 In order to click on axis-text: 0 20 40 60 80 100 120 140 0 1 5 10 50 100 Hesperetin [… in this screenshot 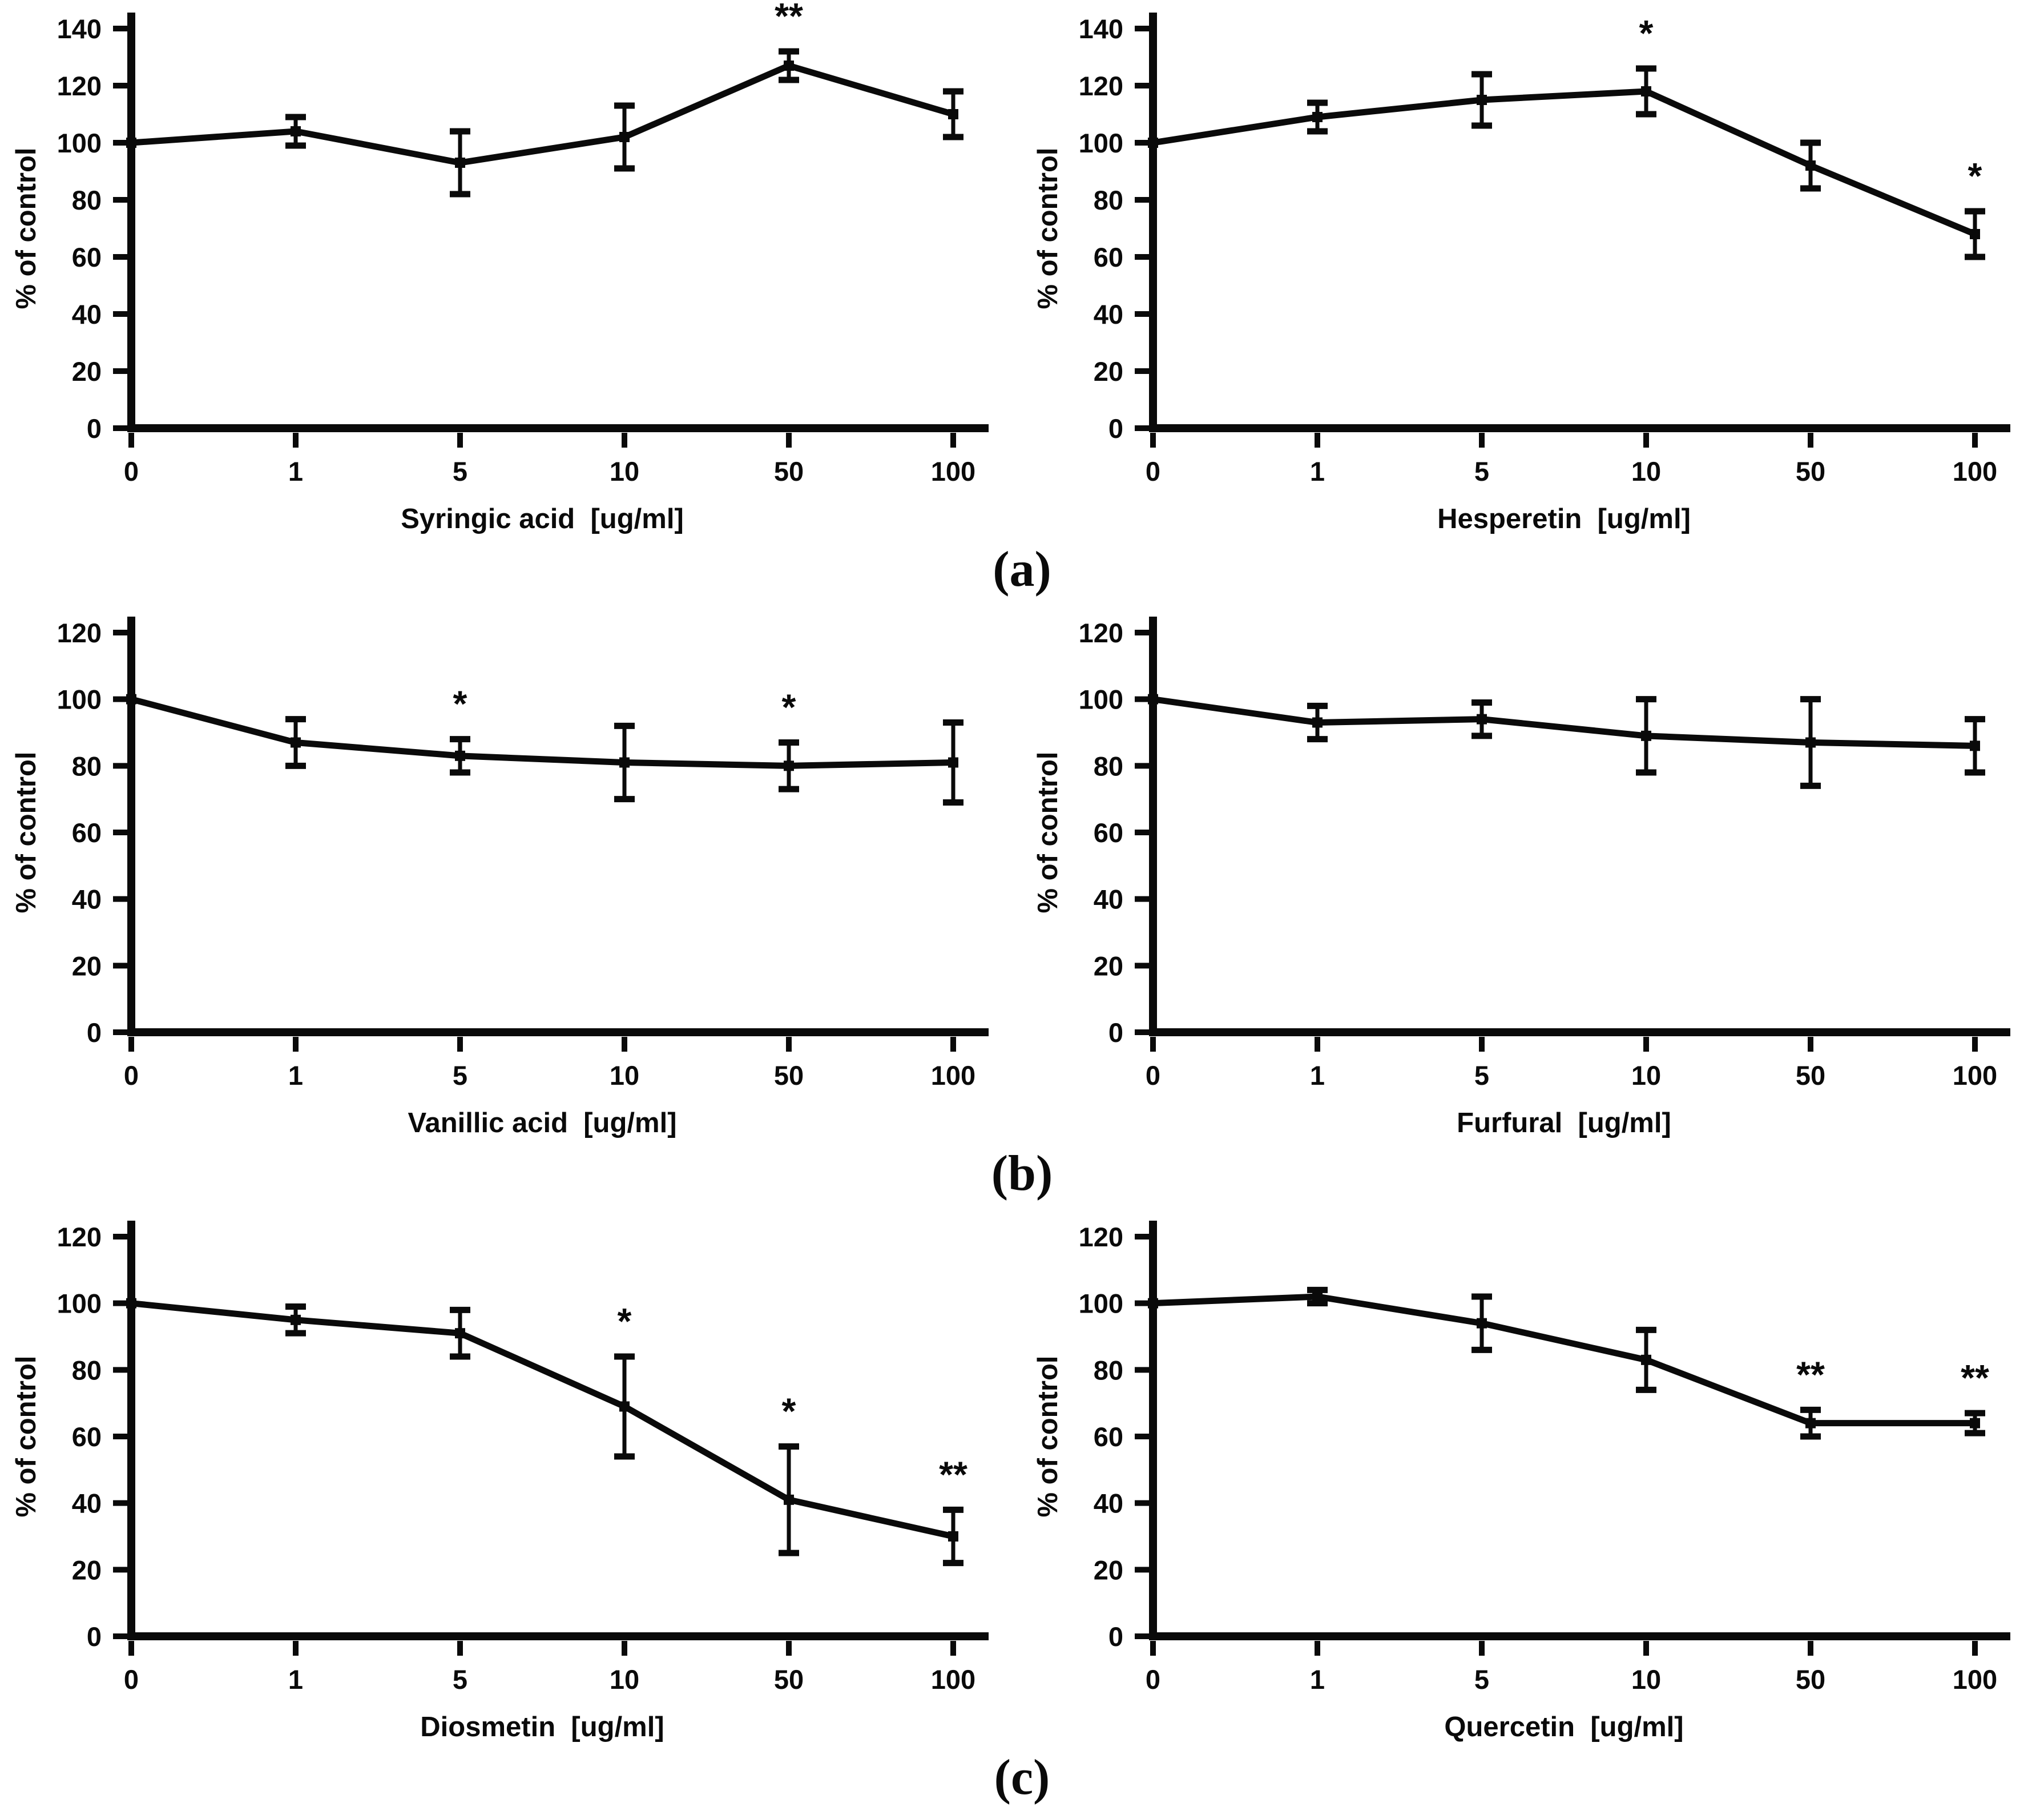, I will do `click(1515, 274)`.